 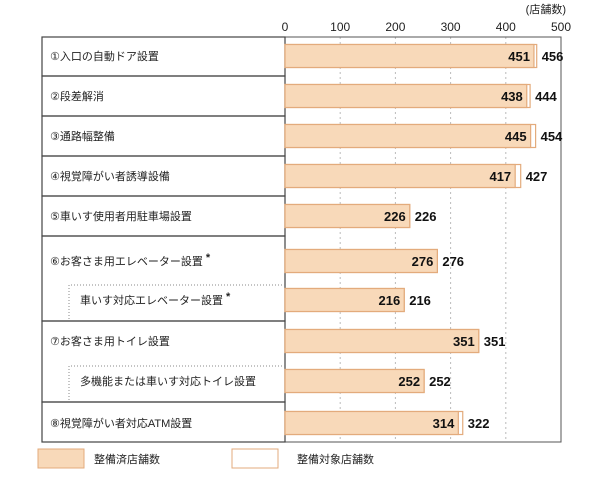 What do you see at coordinates (168, 381) in the screenshot?
I see `category-label: 多機能または車いす対応トイレ設置` at bounding box center [168, 381].